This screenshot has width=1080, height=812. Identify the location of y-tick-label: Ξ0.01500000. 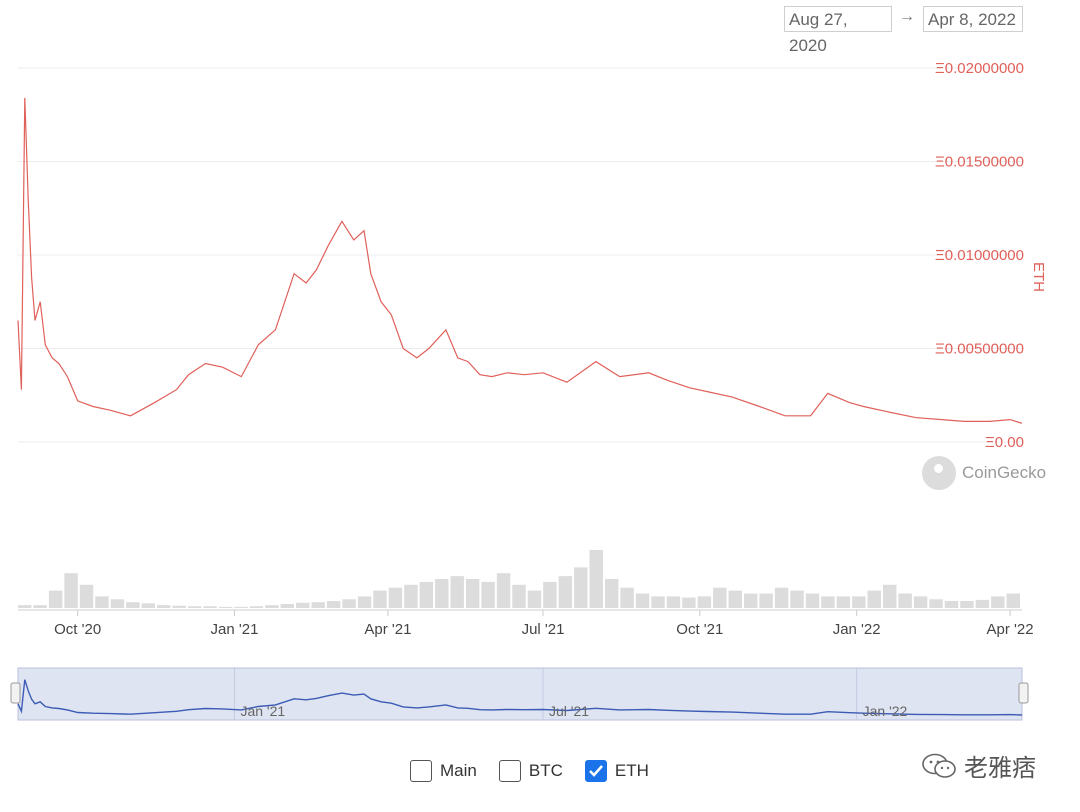
(979, 162).